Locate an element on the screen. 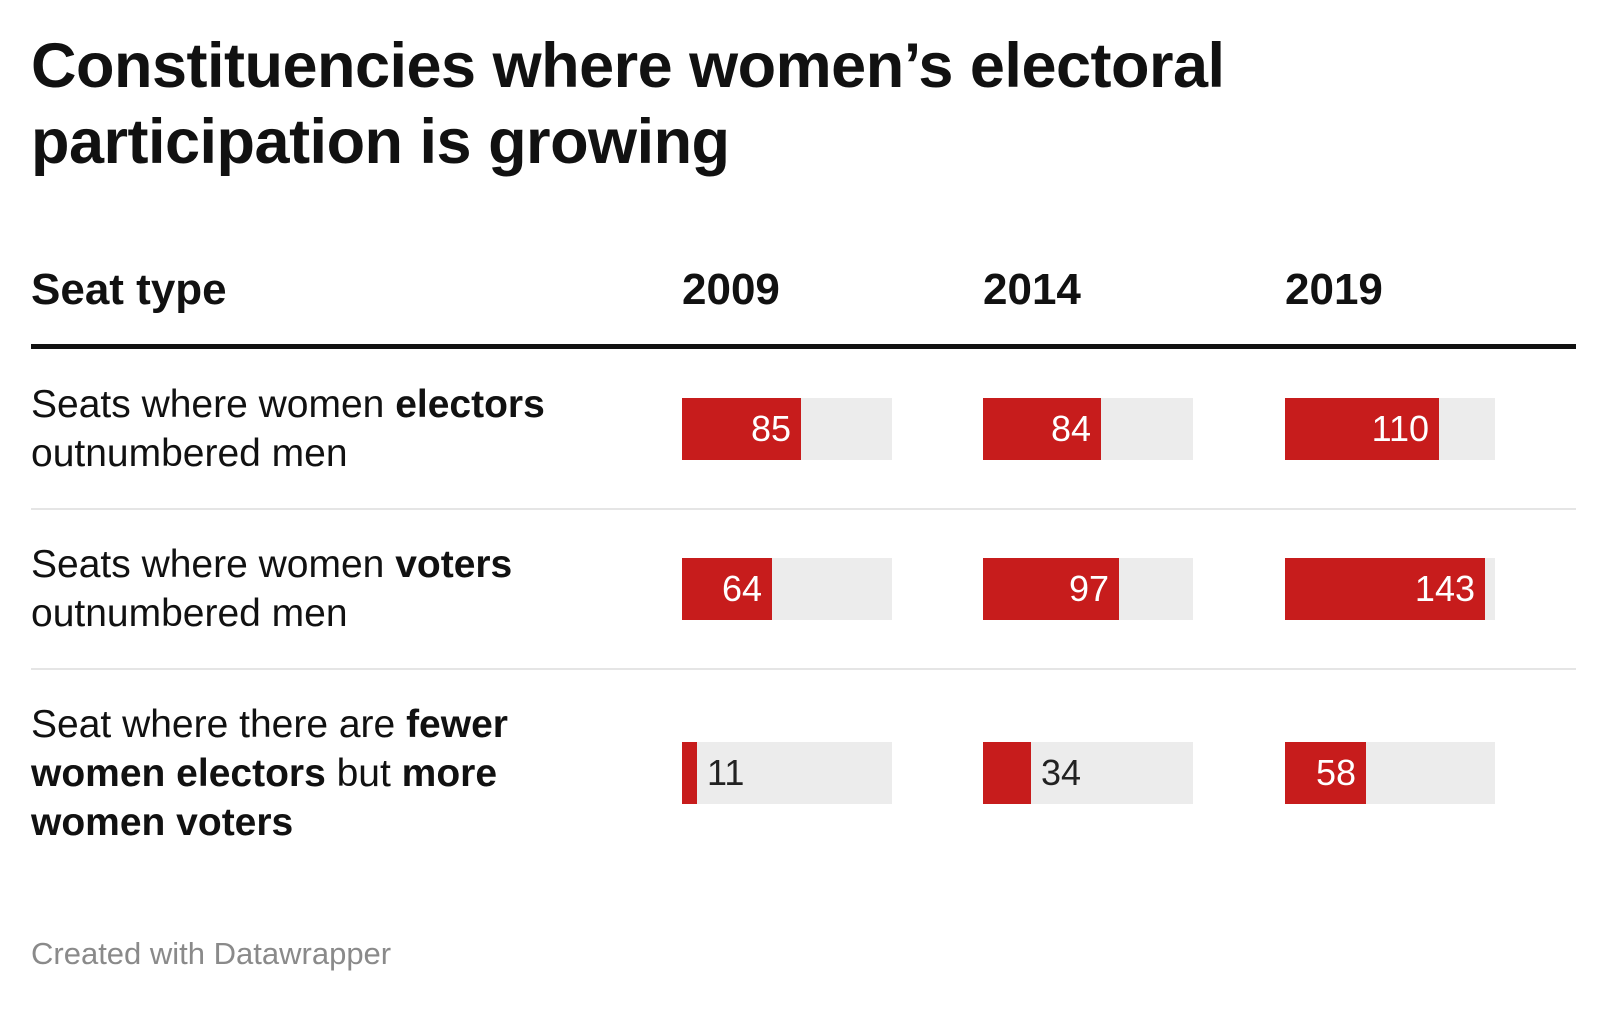 The height and width of the screenshot is (1025, 1600). row-label-part: but is located at coordinates (363, 773).